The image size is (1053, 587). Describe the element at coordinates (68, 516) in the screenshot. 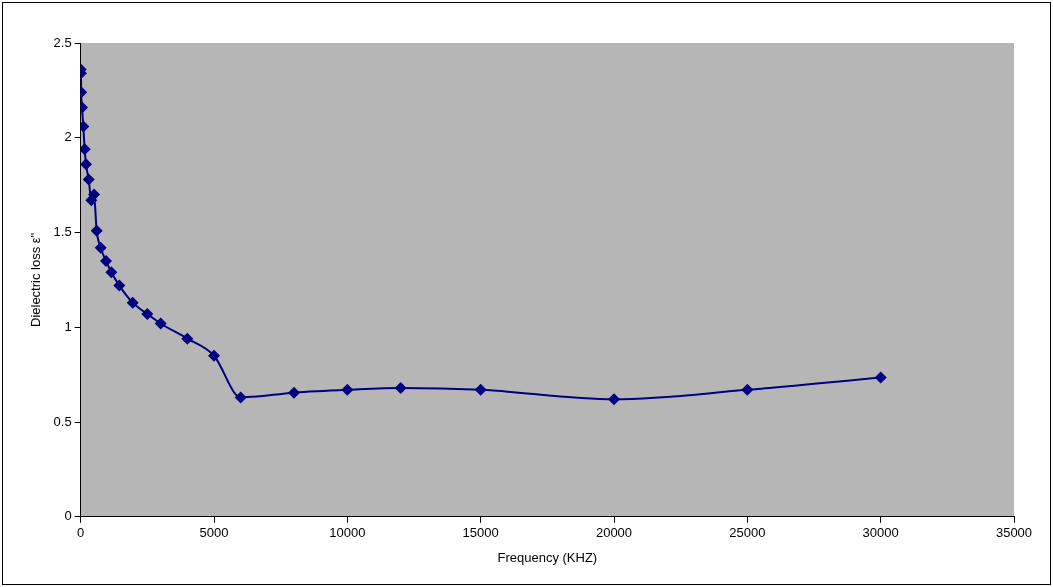

I see `y-tick-label: 0` at that location.